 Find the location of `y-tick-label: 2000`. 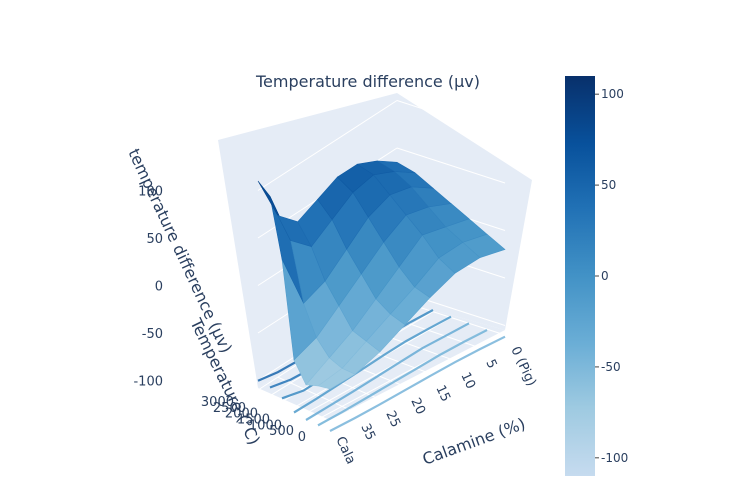

y-tick-label: 2000 is located at coordinates (241, 414).